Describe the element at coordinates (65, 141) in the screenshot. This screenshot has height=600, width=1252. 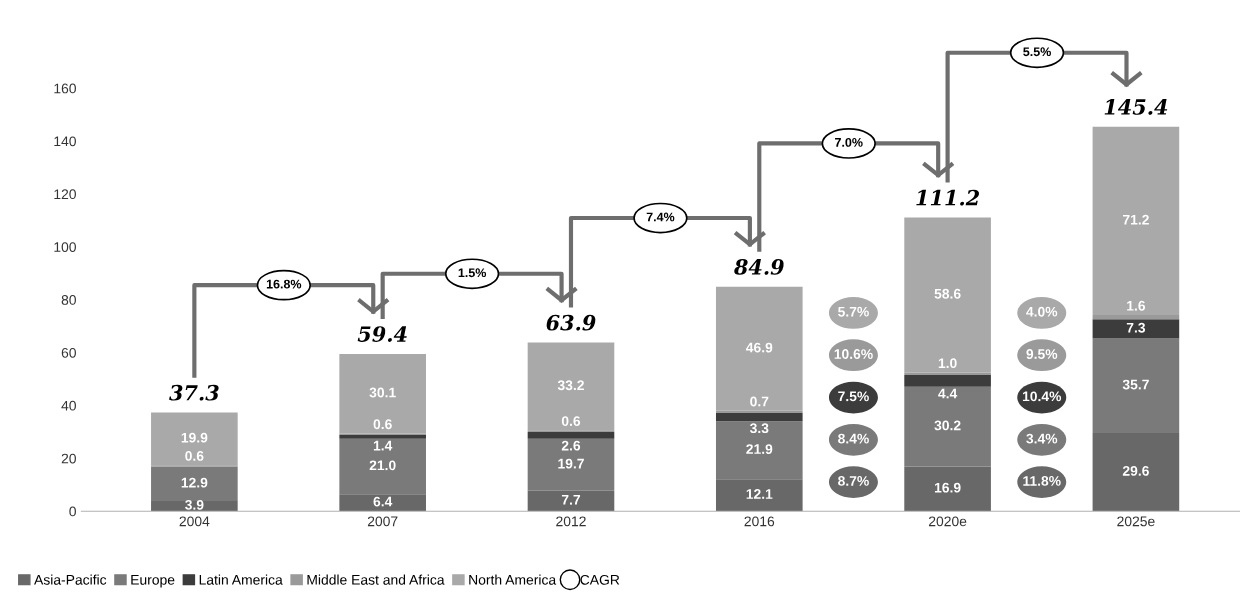
I see `y-tick-label: 140` at that location.